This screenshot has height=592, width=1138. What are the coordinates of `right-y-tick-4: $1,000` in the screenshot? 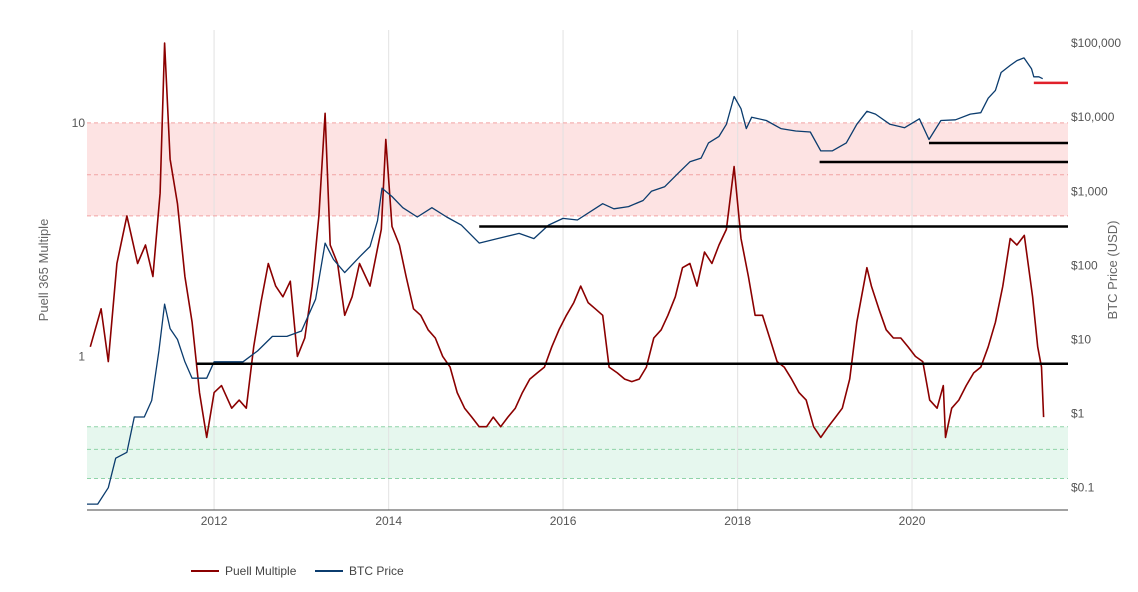 It's located at (1089, 191).